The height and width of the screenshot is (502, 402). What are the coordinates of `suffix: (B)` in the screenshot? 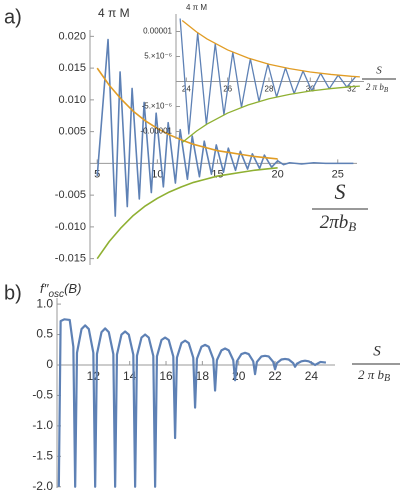 It's located at (72, 288).